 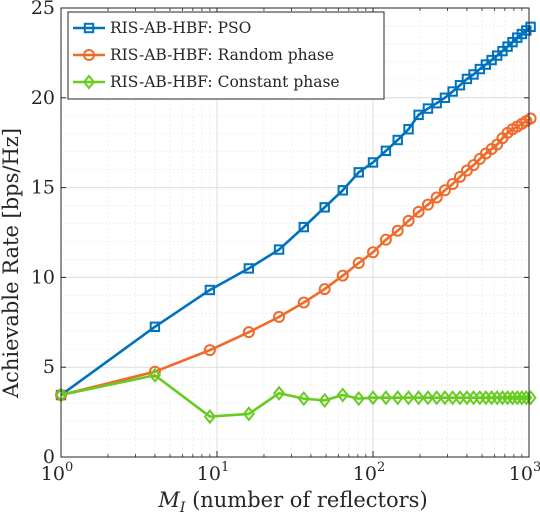 I want to click on y-axis-title: Achievable Rate [bps/Hz], so click(x=11, y=263).